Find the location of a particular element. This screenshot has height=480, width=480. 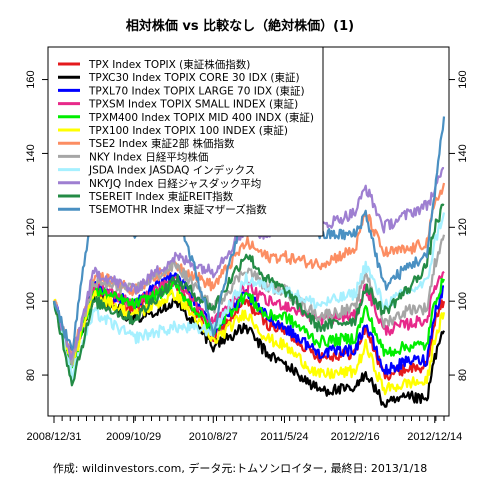

legend-label: TPXM400 Index TOPIX MID 400 INDX (東証) is located at coordinates (201, 117).